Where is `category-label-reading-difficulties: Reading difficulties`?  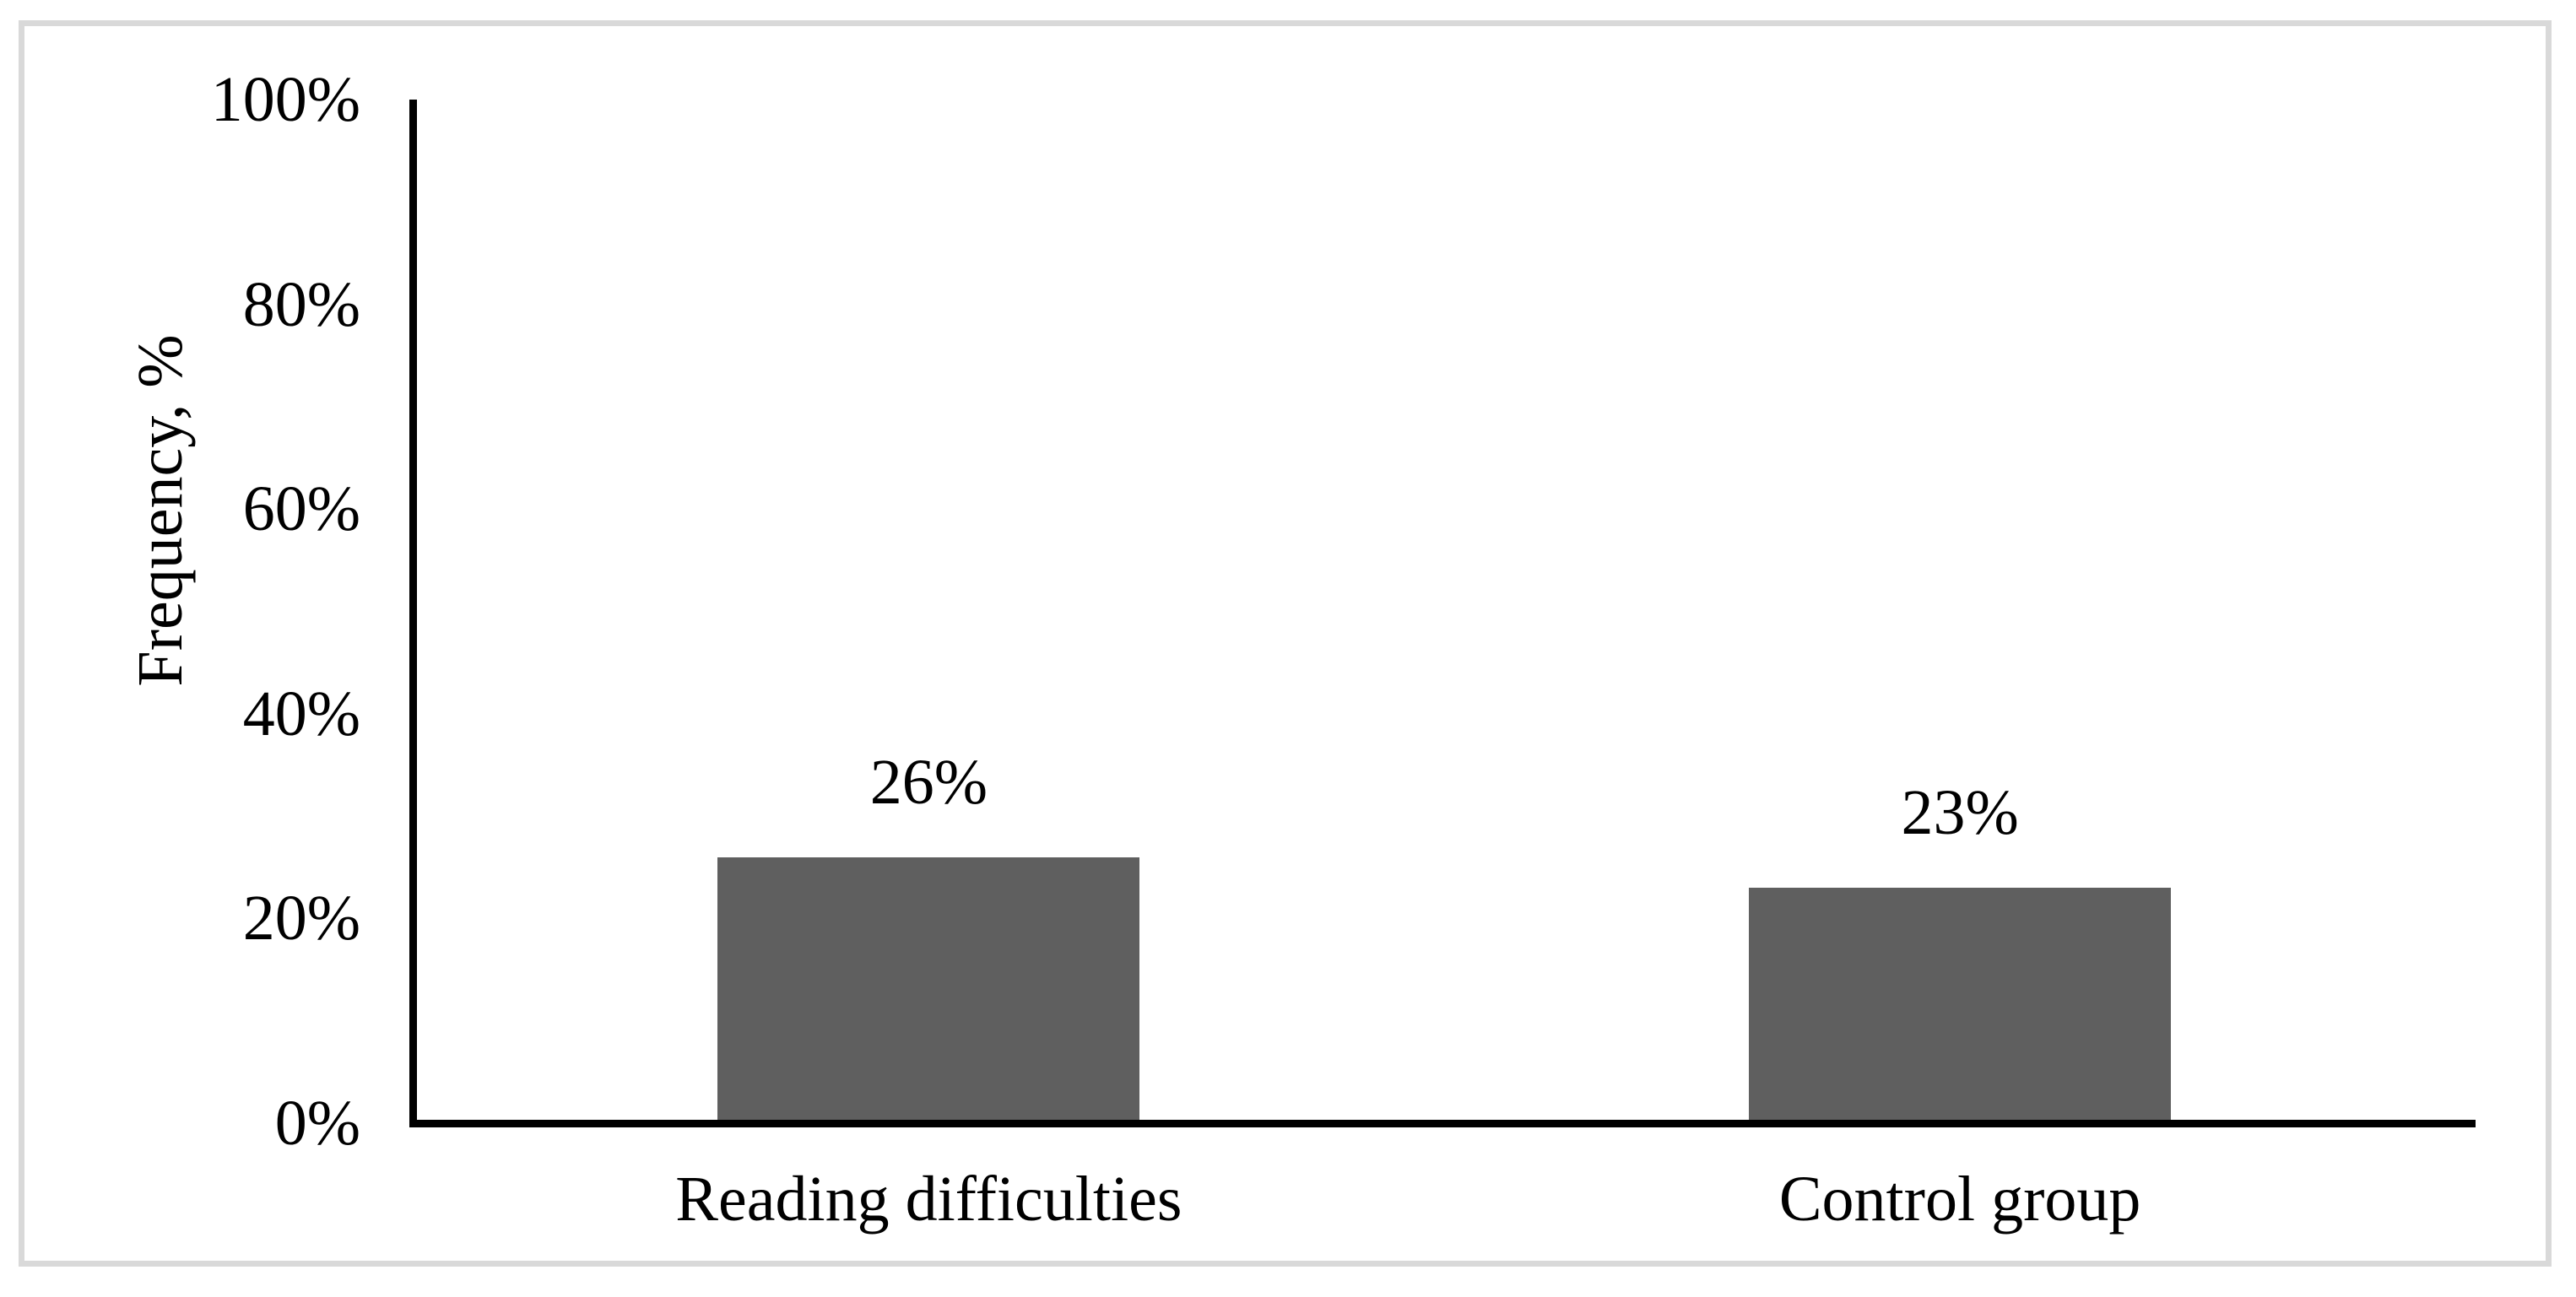
category-label-reading-difficulties: Reading difficulties is located at coordinates (928, 1200).